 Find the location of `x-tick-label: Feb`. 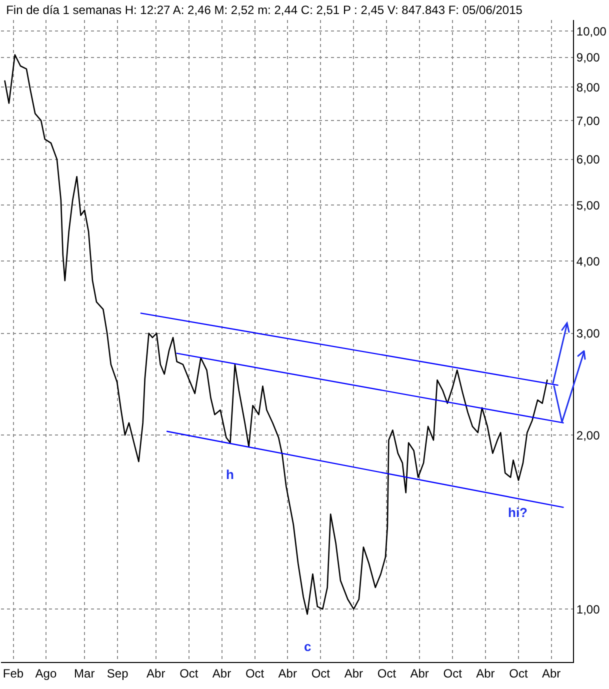

x-tick-label: Feb is located at coordinates (13, 673).